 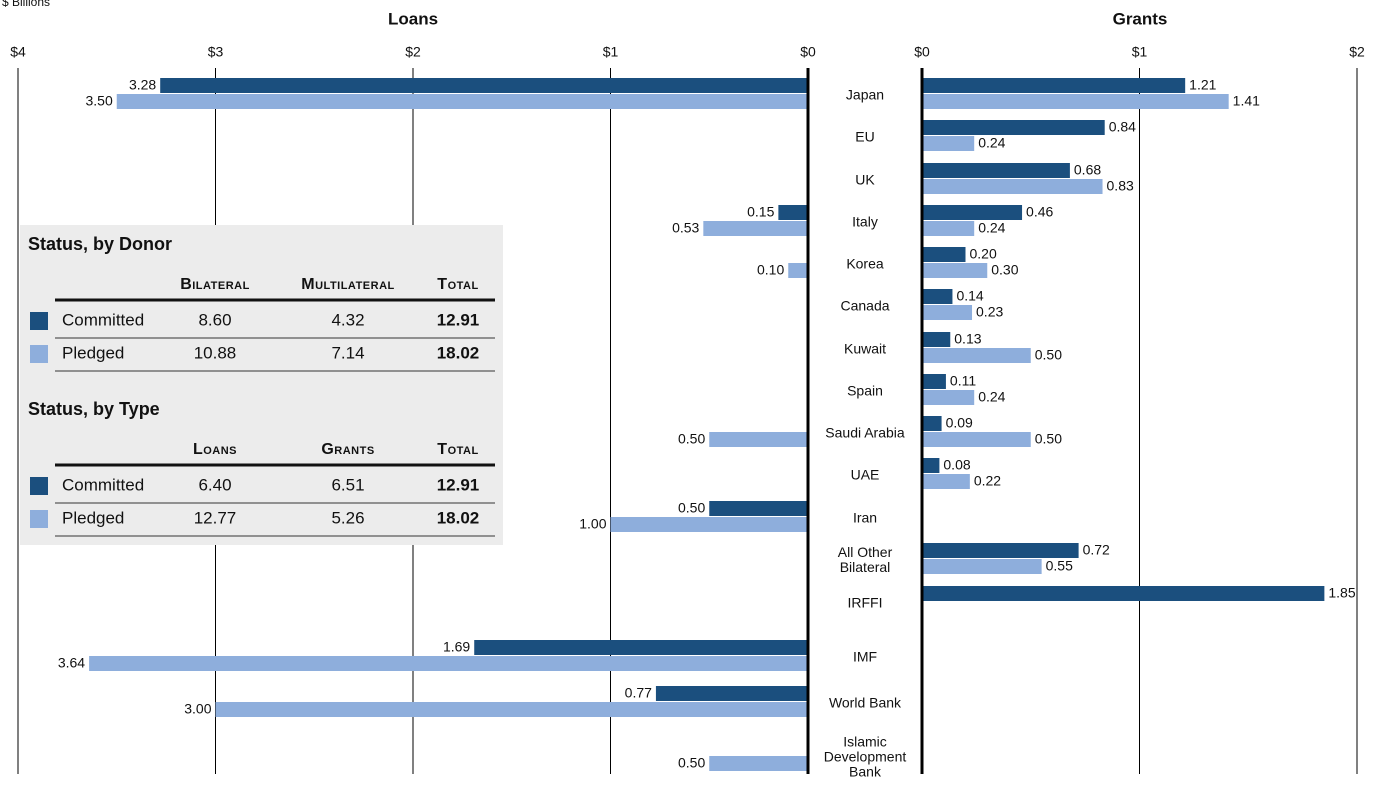 I want to click on chart-title: Grants, so click(x=1140, y=18).